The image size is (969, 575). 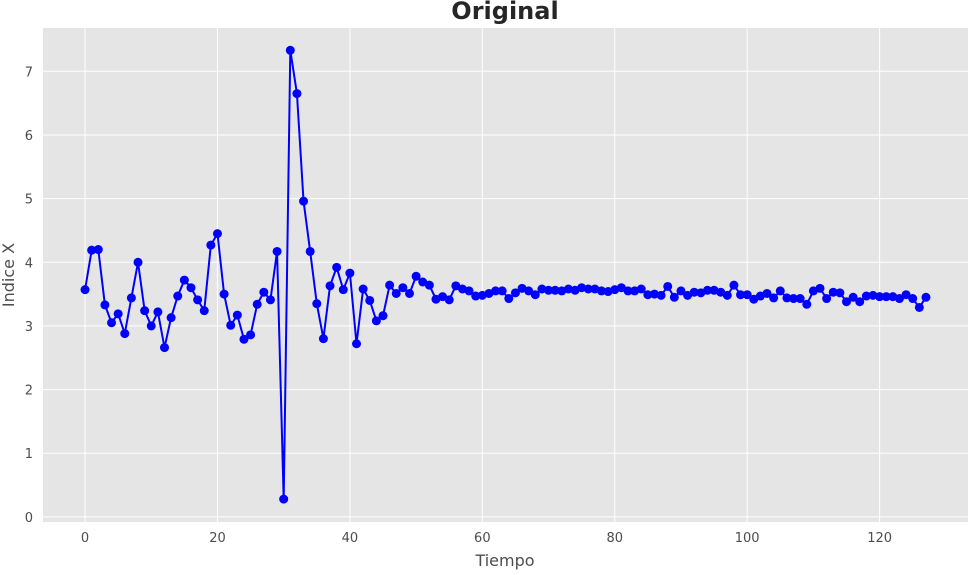 I want to click on x-axis-ticks: 0 20 40 60 80 100 120, so click(x=486, y=538).